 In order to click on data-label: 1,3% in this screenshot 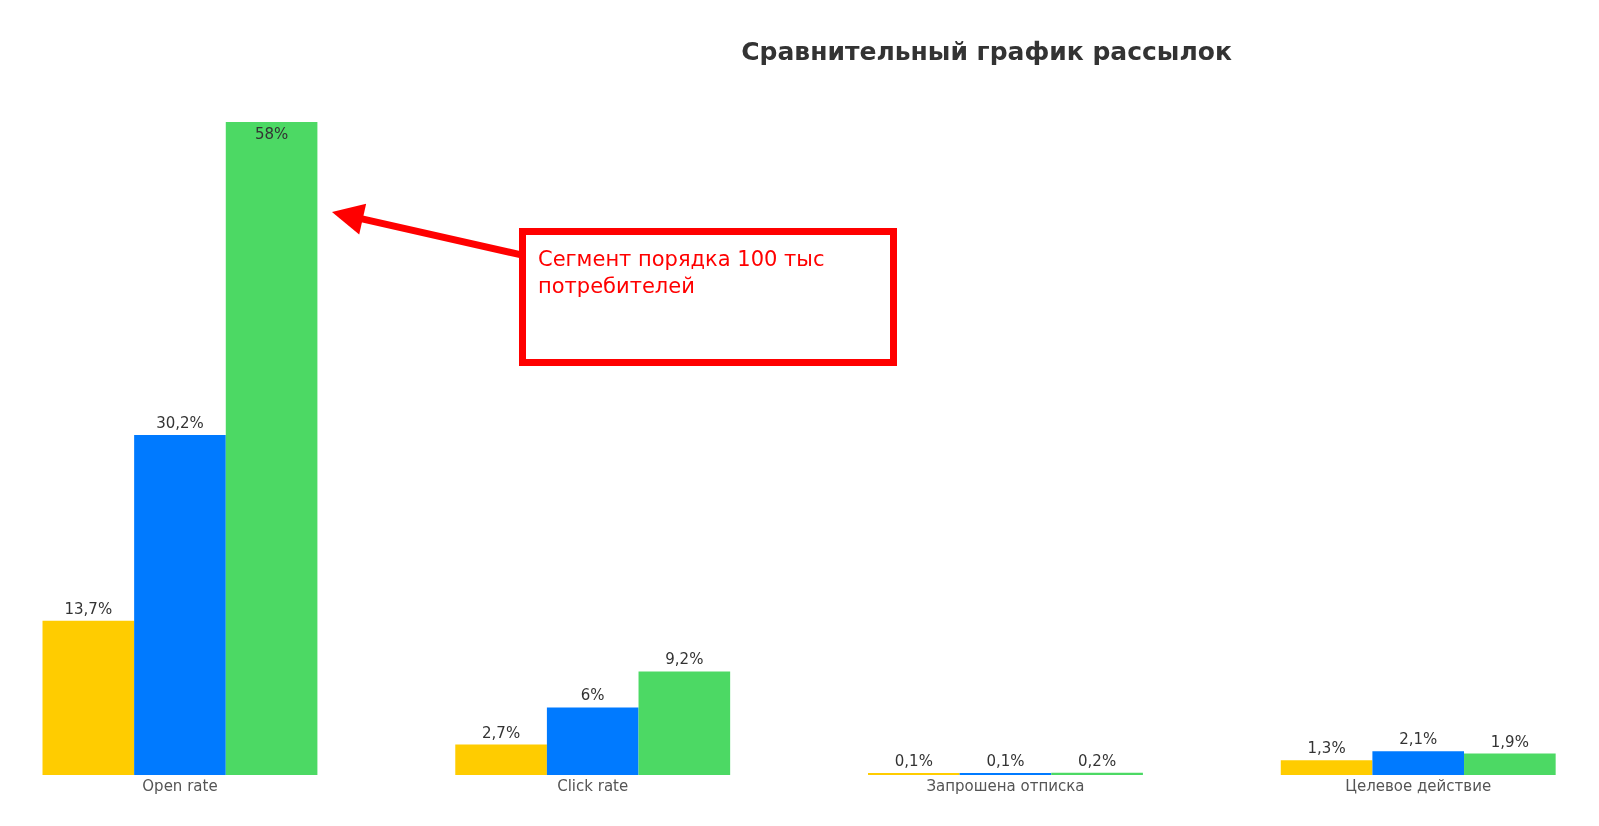, I will do `click(1326, 748)`.